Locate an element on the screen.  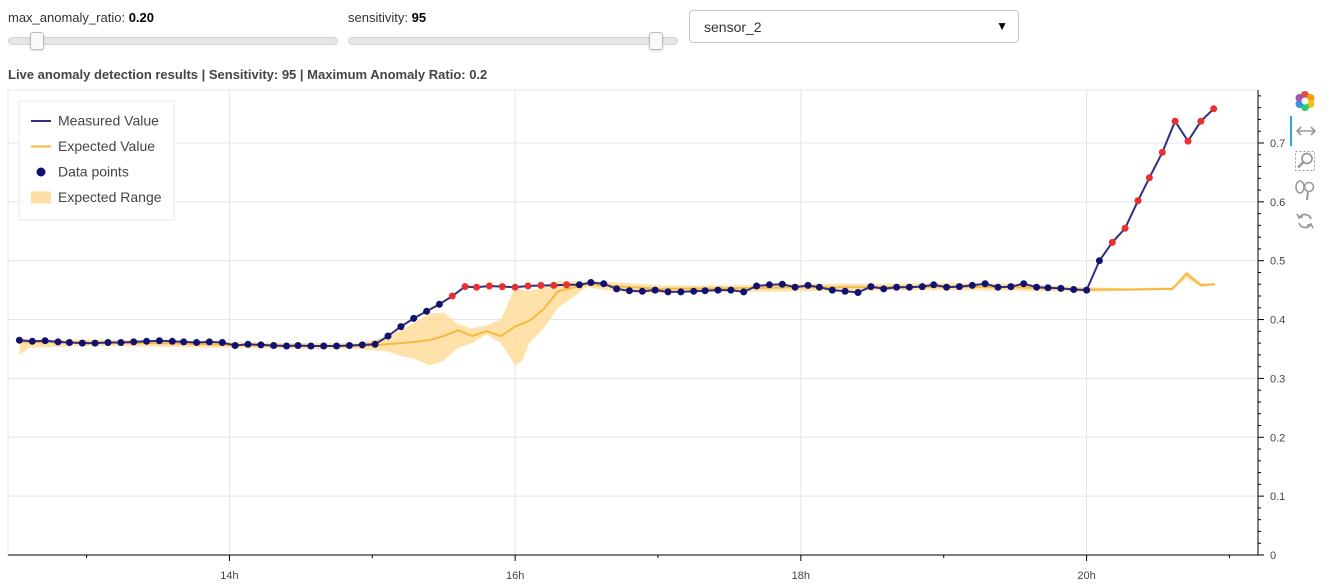
sensitivity-handle is located at coordinates (656, 41).